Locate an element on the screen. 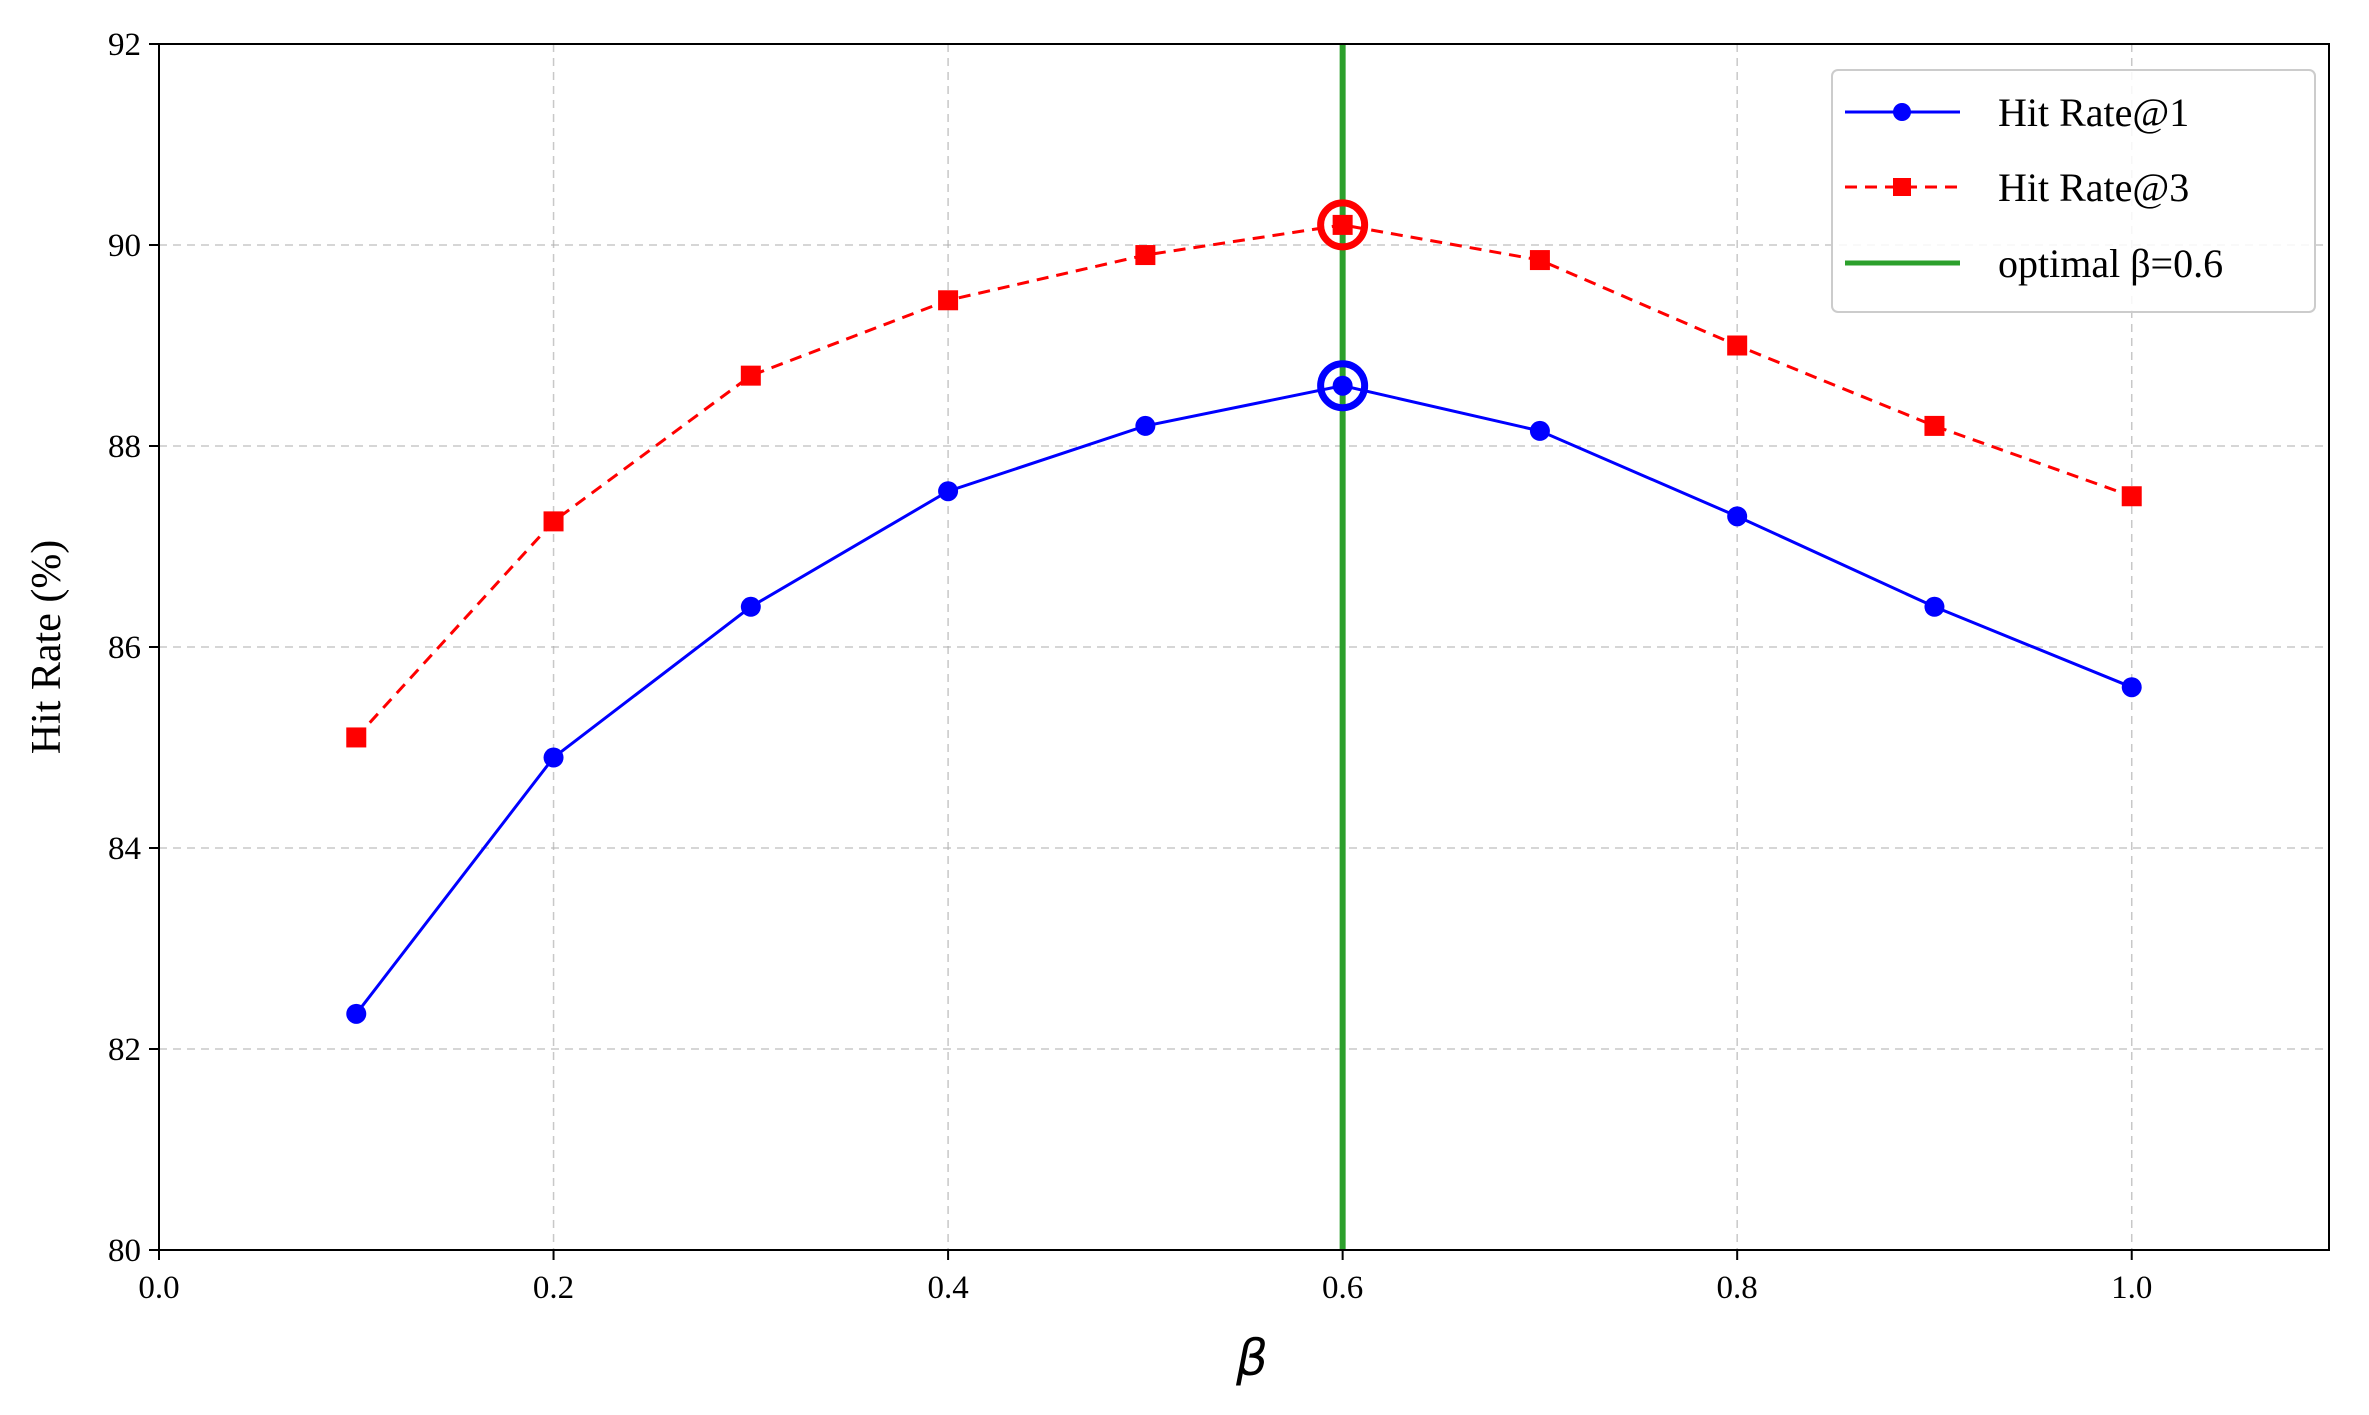  legend-label-optimal-beta: optimal β=0.6 is located at coordinates (2110, 263).